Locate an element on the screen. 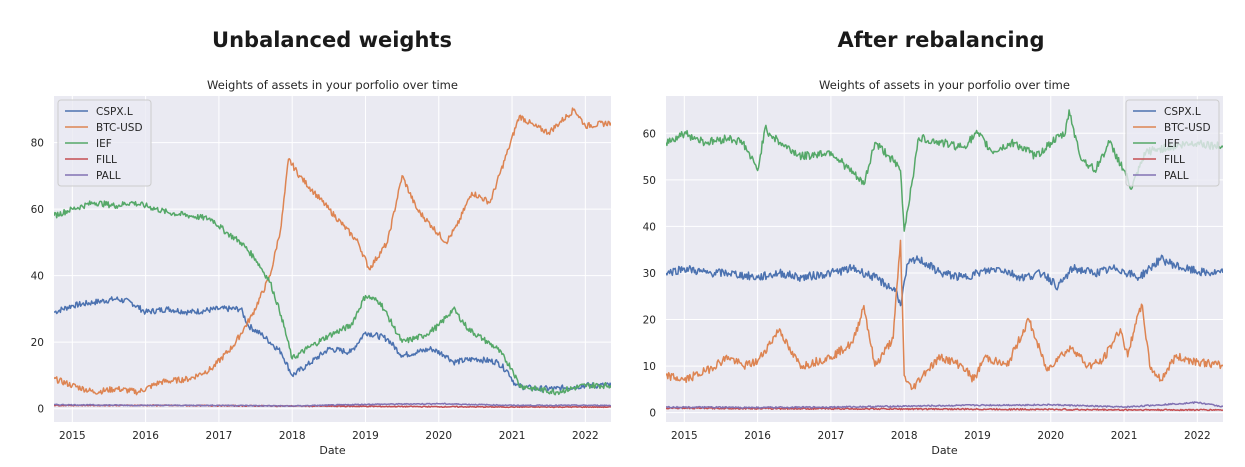 The width and height of the screenshot is (1245, 467). series-line-btc-usd is located at coordinates (944, 315).